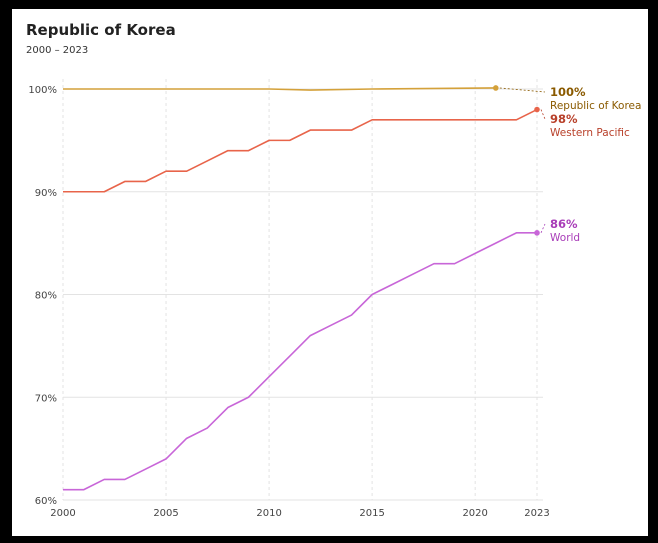 Image resolution: width=658 pixels, height=543 pixels. I want to click on end-value-label-republic-of-korea: 100%, so click(568, 92).